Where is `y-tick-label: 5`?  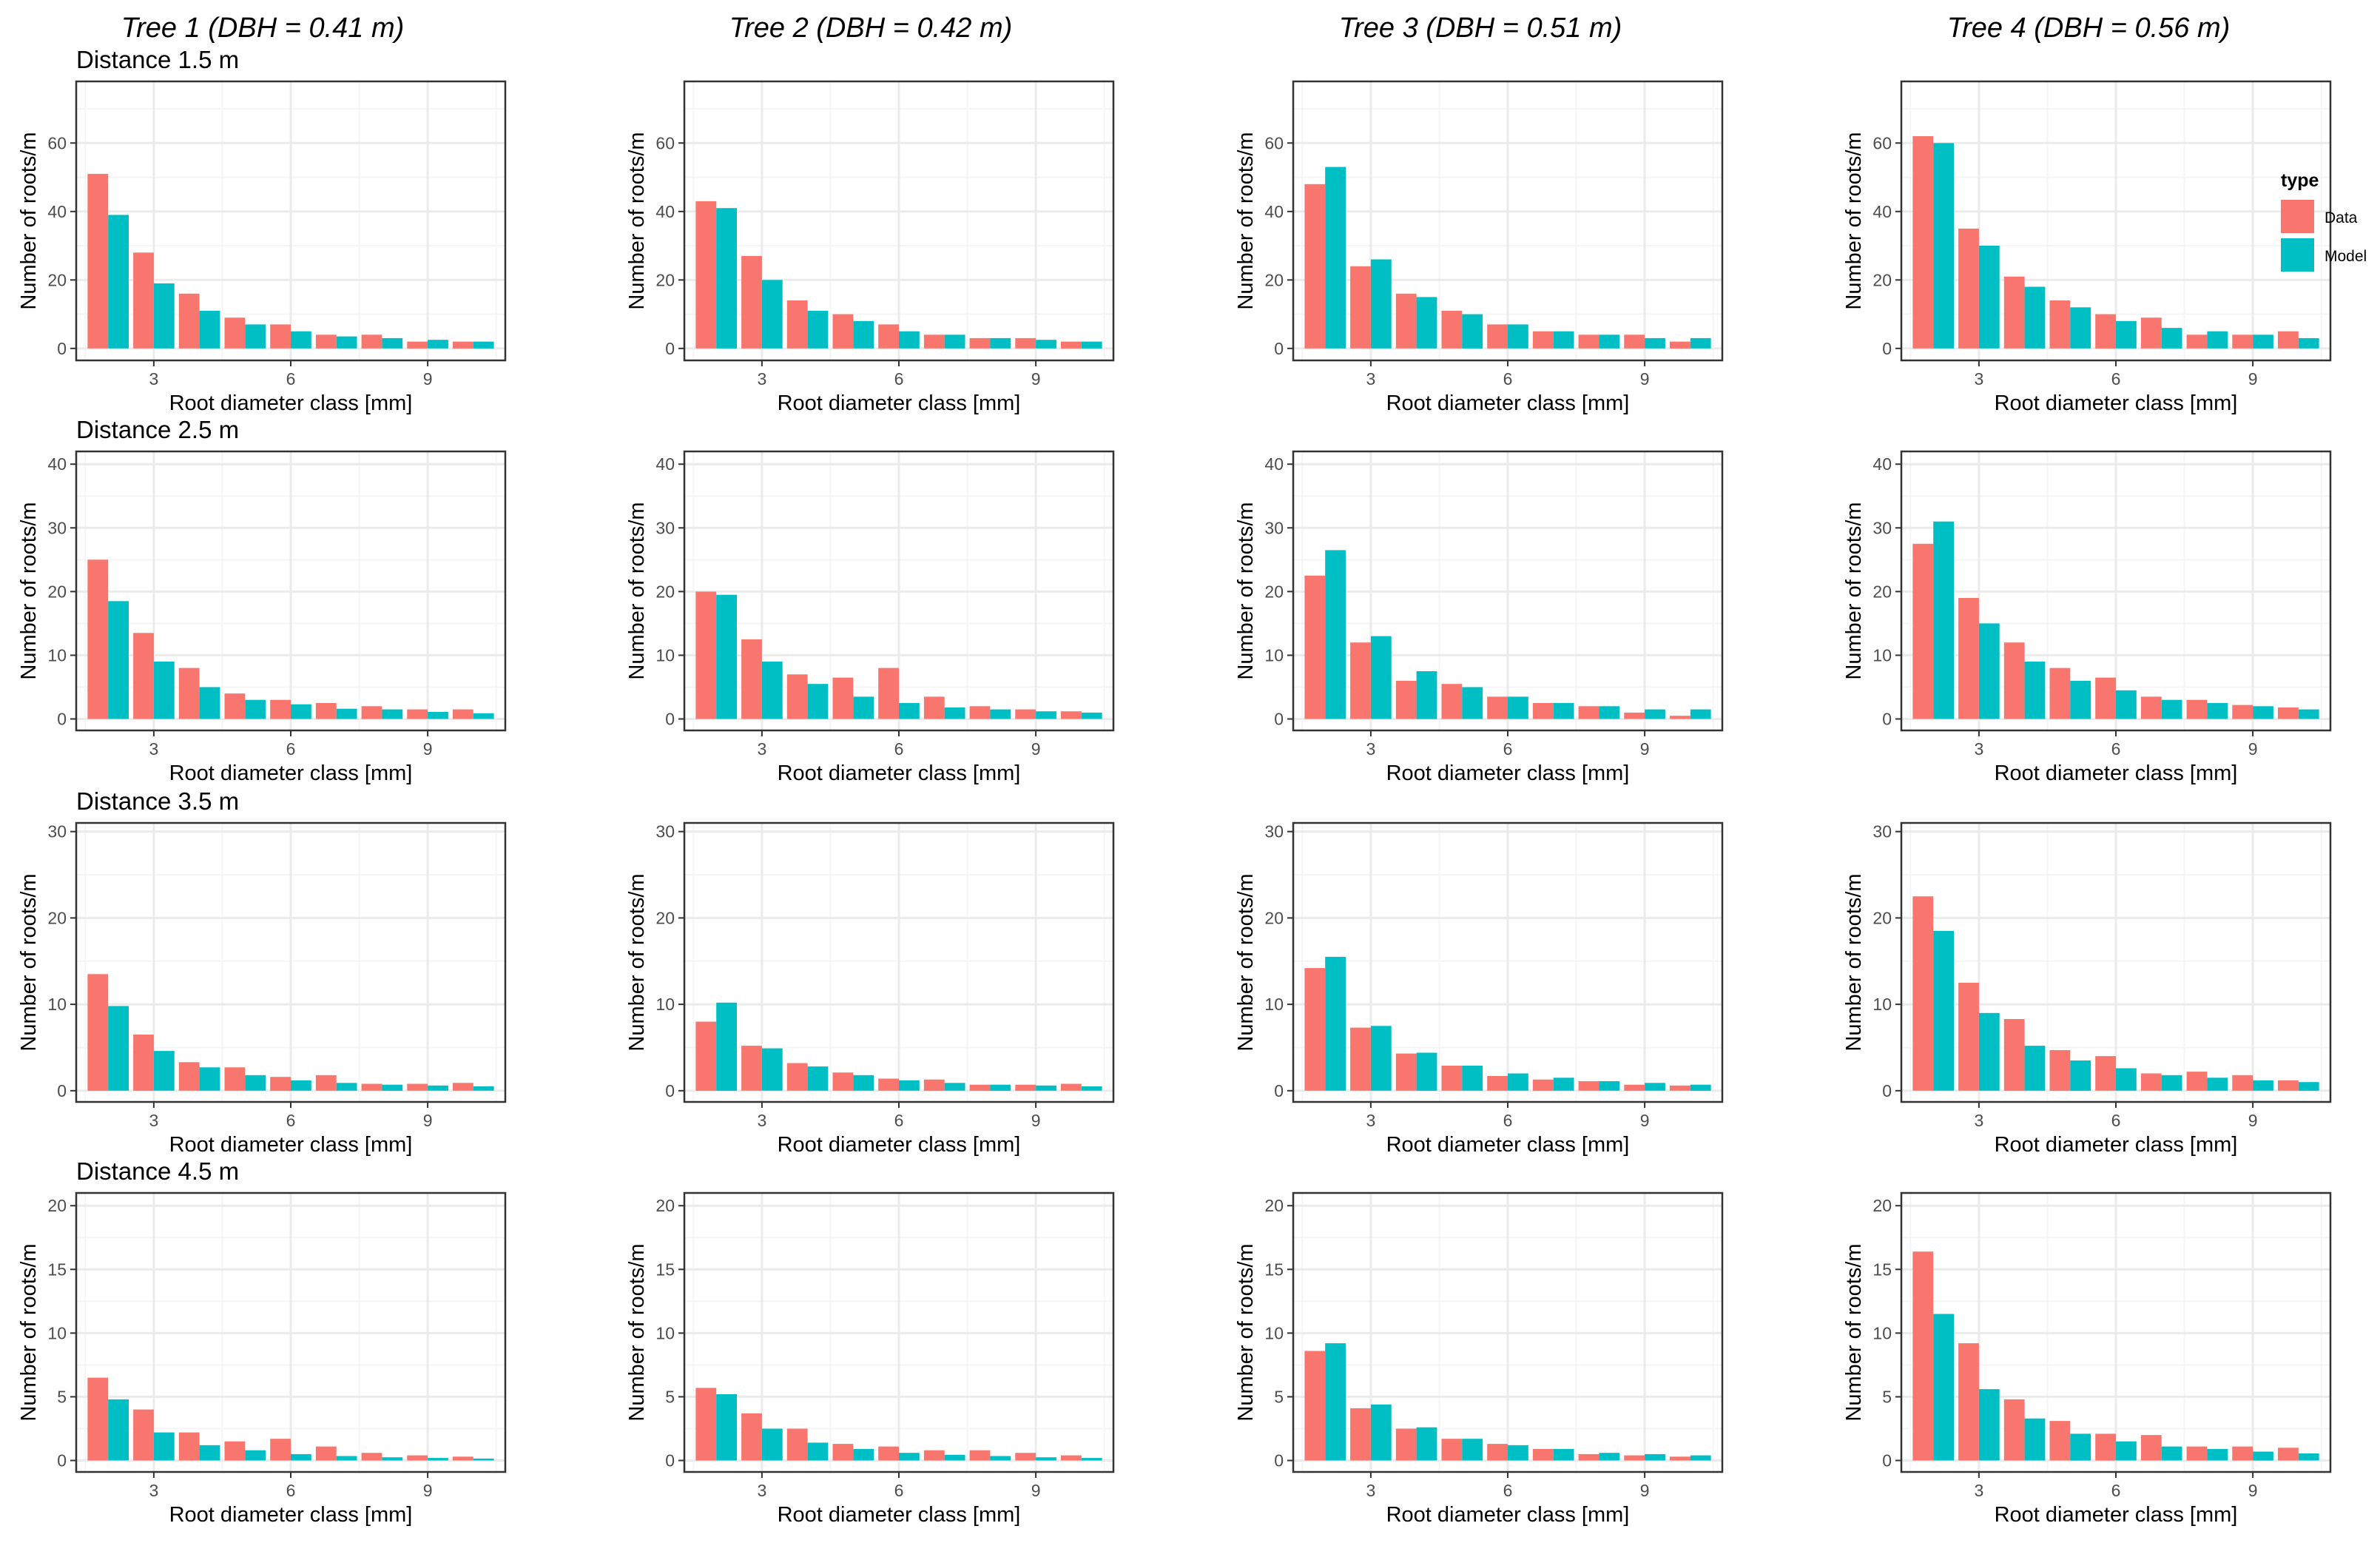 y-tick-label: 5 is located at coordinates (62, 1396).